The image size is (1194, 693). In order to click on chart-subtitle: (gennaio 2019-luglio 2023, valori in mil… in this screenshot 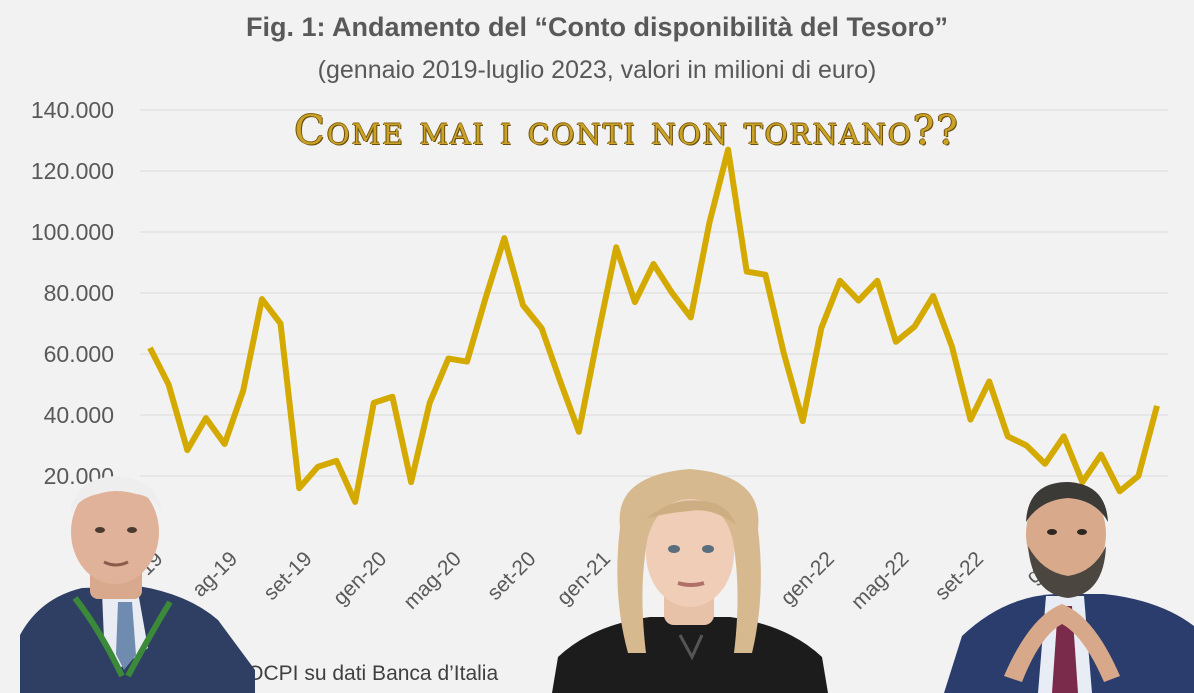, I will do `click(597, 70)`.